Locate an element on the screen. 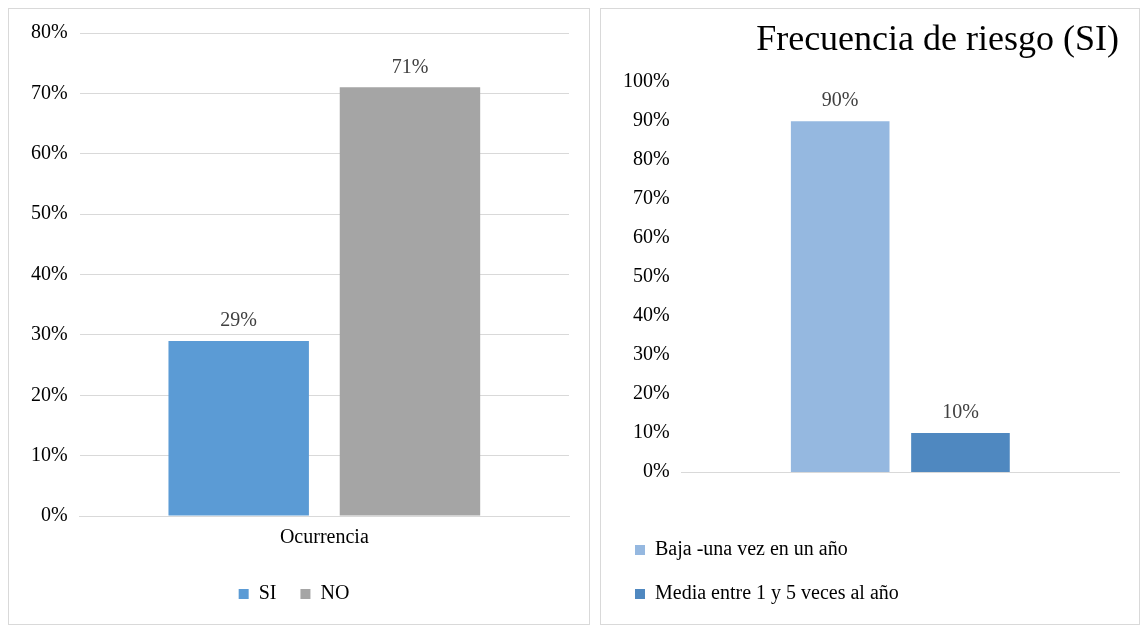 Image resolution: width=1143 pixels, height=625 pixels. chart-title: Frecuencia de riesgo (SI) is located at coordinates (937, 38).